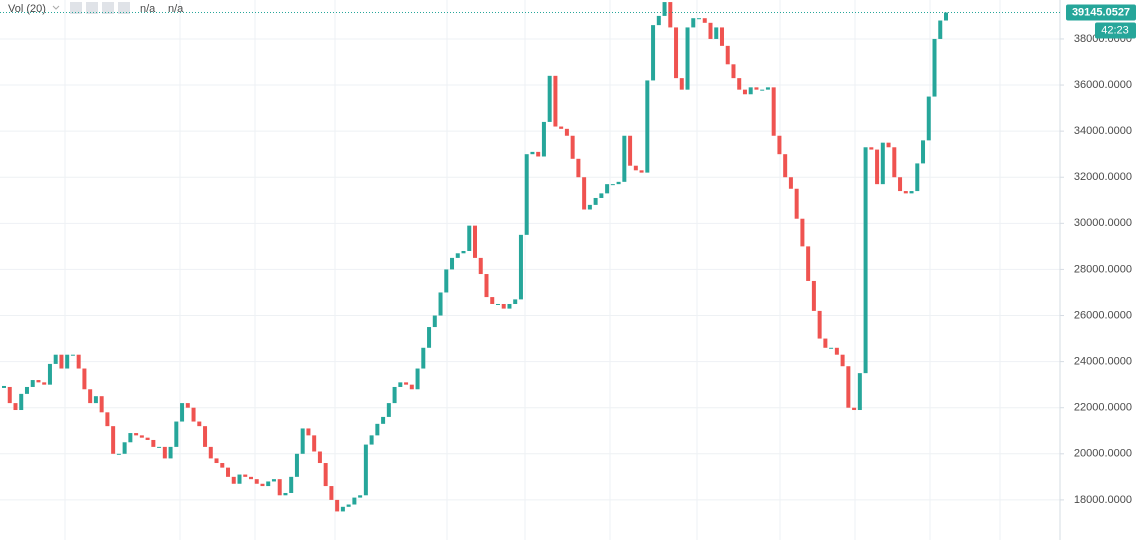  I want to click on eye-icon, so click(76, 8).